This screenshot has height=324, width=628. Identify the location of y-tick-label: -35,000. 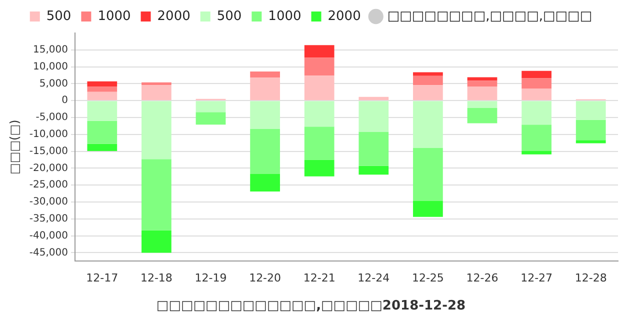
(48, 219).